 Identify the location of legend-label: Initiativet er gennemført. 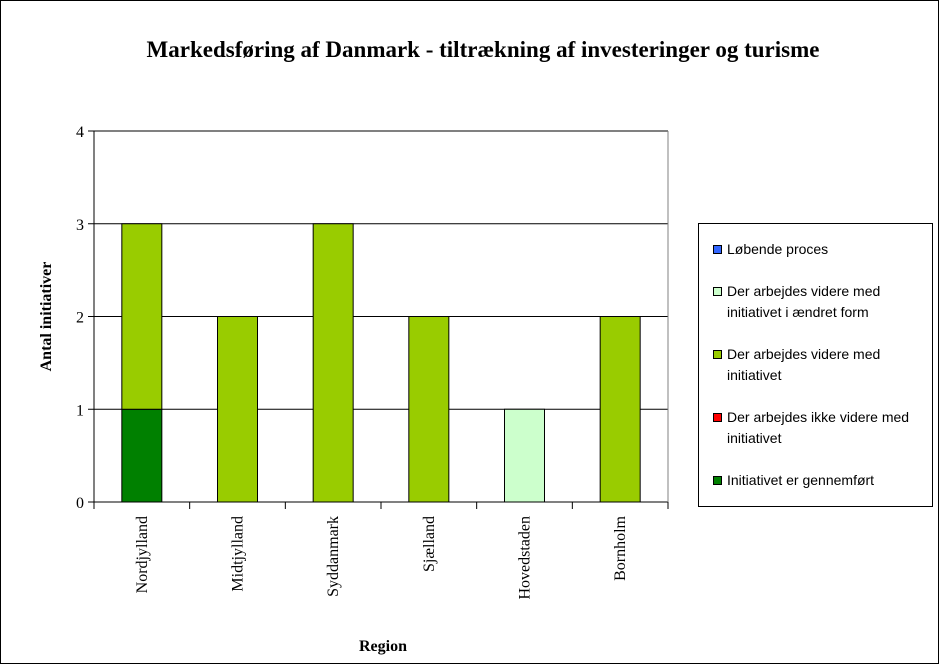
(801, 480).